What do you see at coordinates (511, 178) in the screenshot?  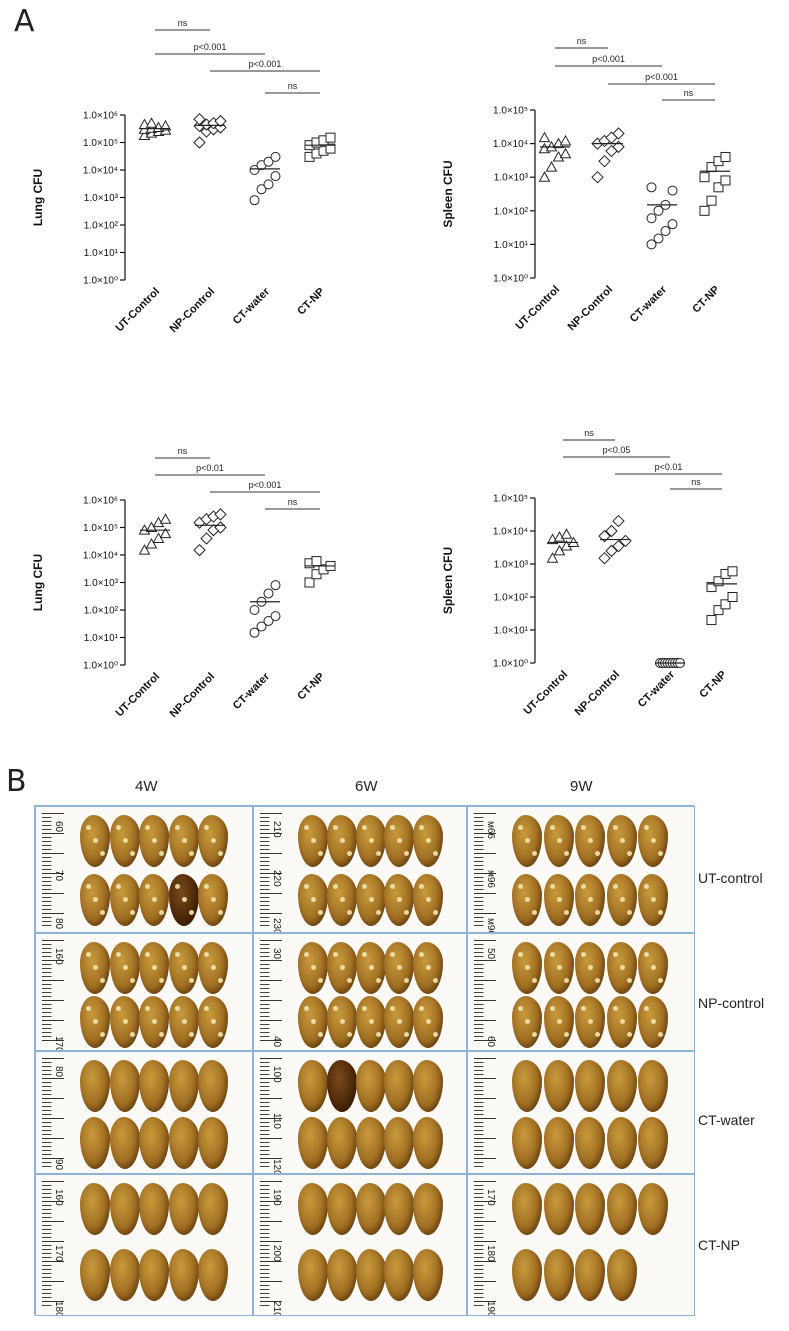 I see `y-tick-label: 1.0×10³` at bounding box center [511, 178].